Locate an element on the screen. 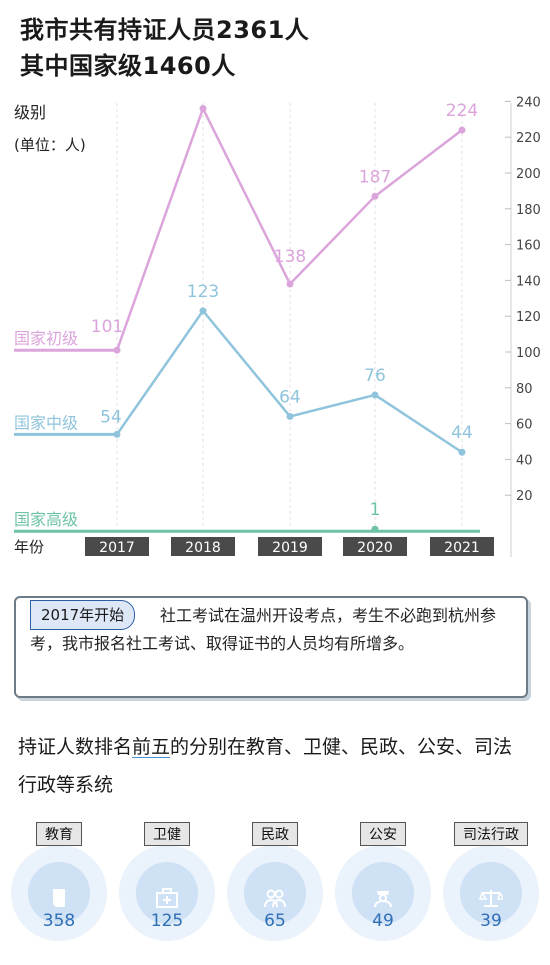 Image resolution: width=550 pixels, height=965 pixels. sector-item: 65 民政 is located at coordinates (275, 890).